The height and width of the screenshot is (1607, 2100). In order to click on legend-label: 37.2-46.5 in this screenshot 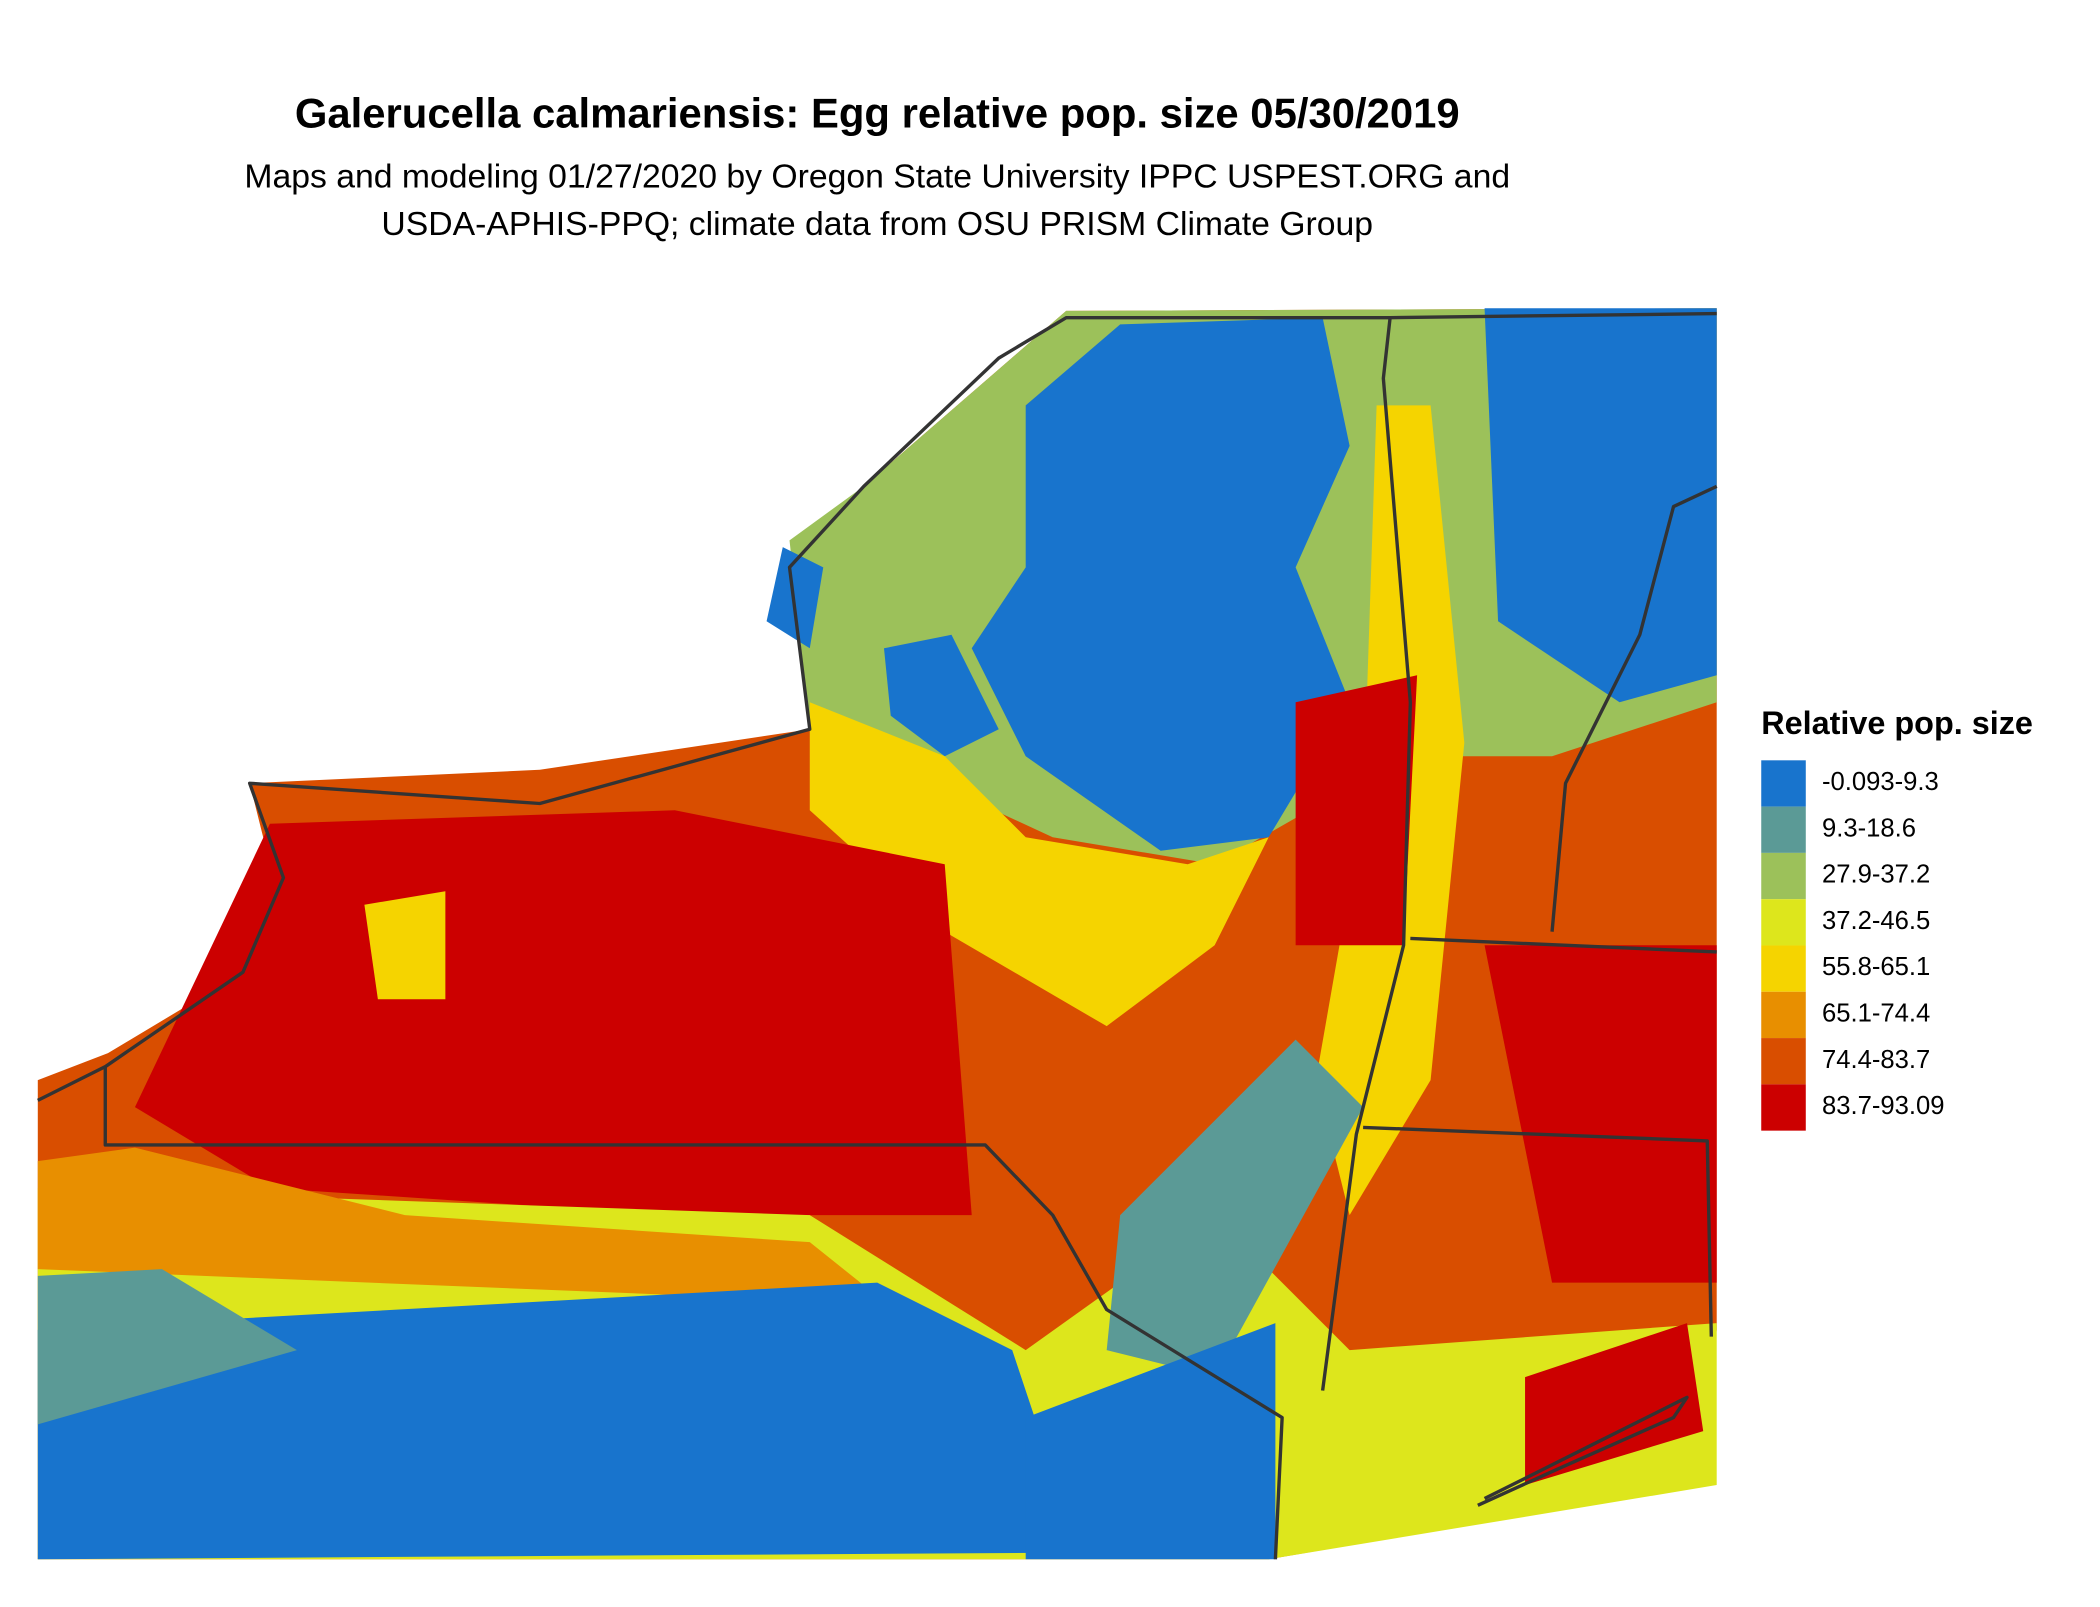, I will do `click(1876, 921)`.